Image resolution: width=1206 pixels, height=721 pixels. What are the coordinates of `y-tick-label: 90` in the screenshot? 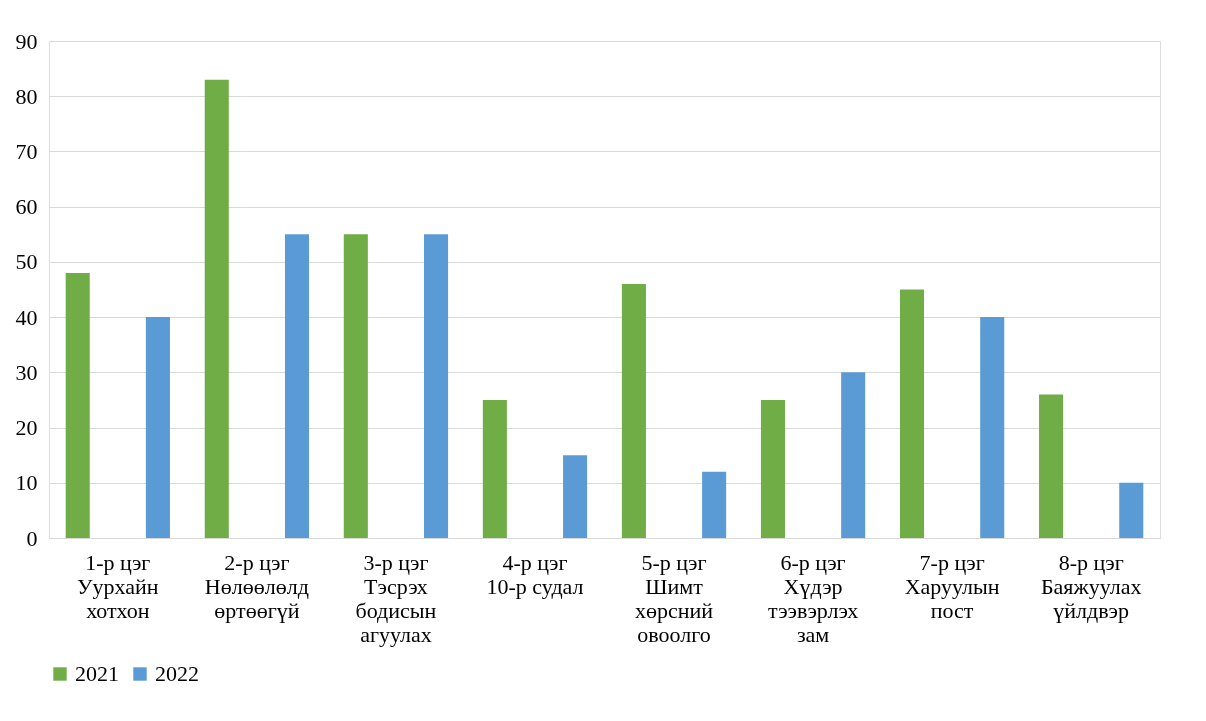 It's located at (26, 41).